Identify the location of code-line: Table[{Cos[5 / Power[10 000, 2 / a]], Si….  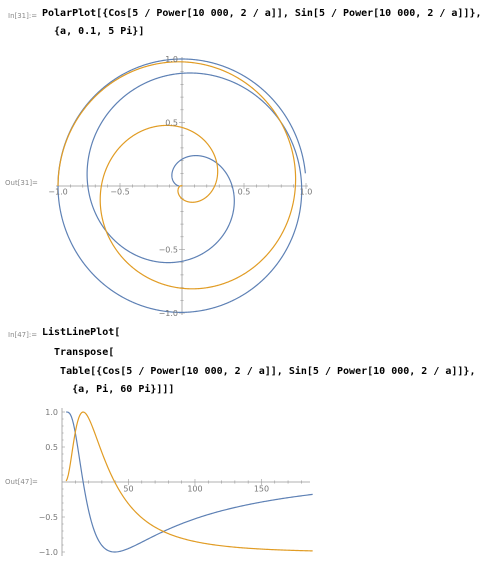
(259, 371).